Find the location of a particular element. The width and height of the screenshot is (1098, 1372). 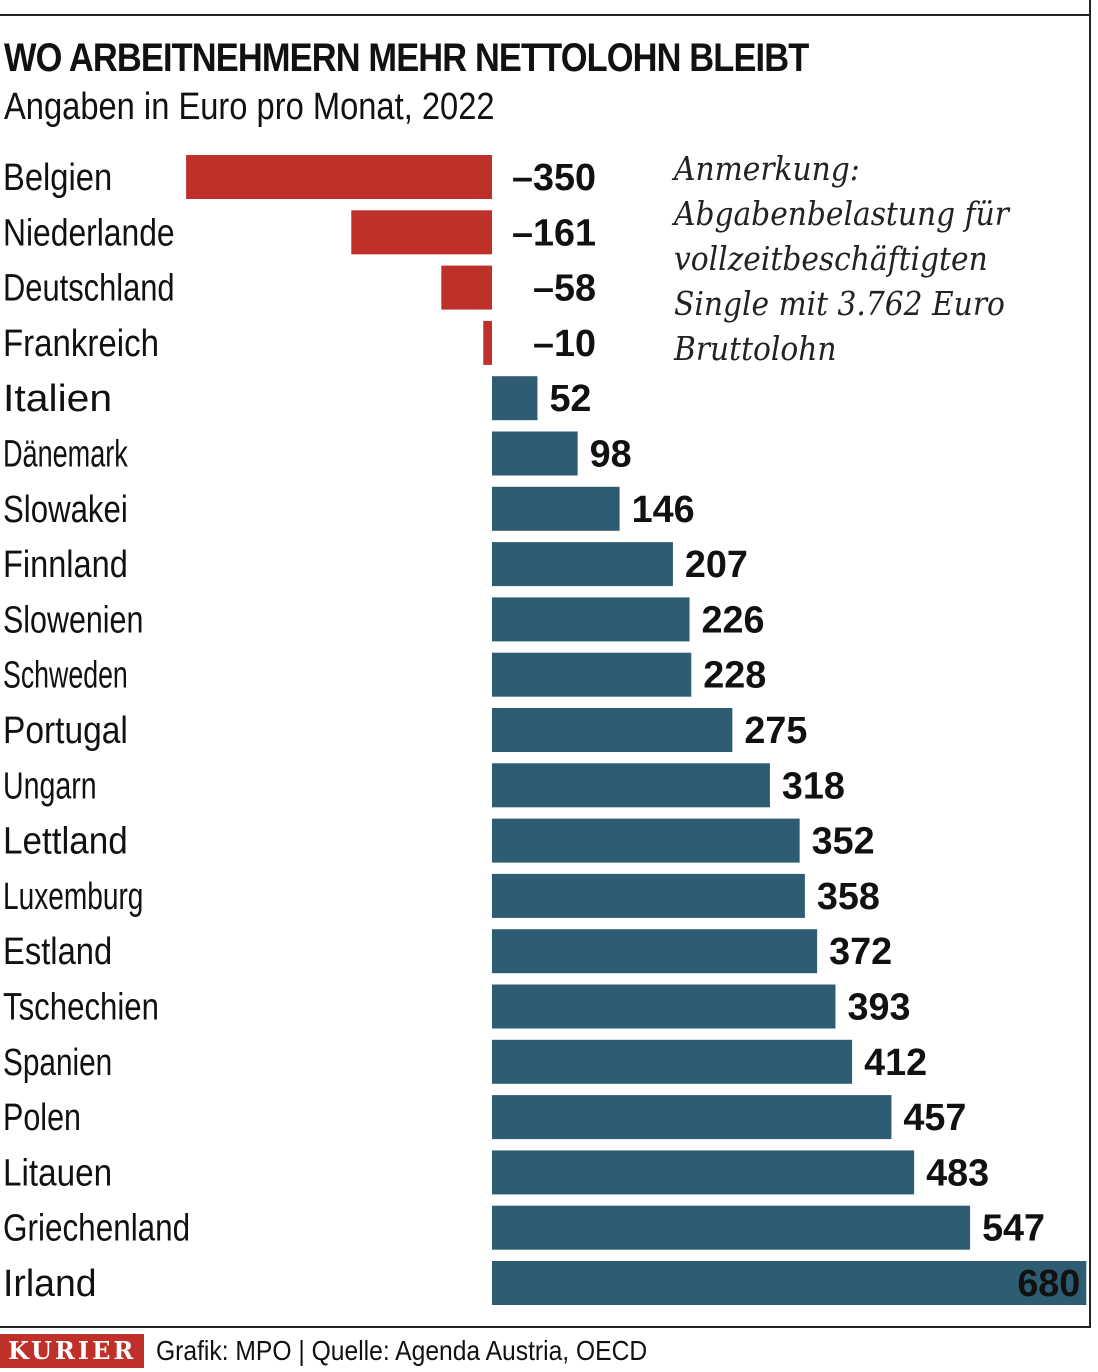

value-label: 98 is located at coordinates (611, 455).